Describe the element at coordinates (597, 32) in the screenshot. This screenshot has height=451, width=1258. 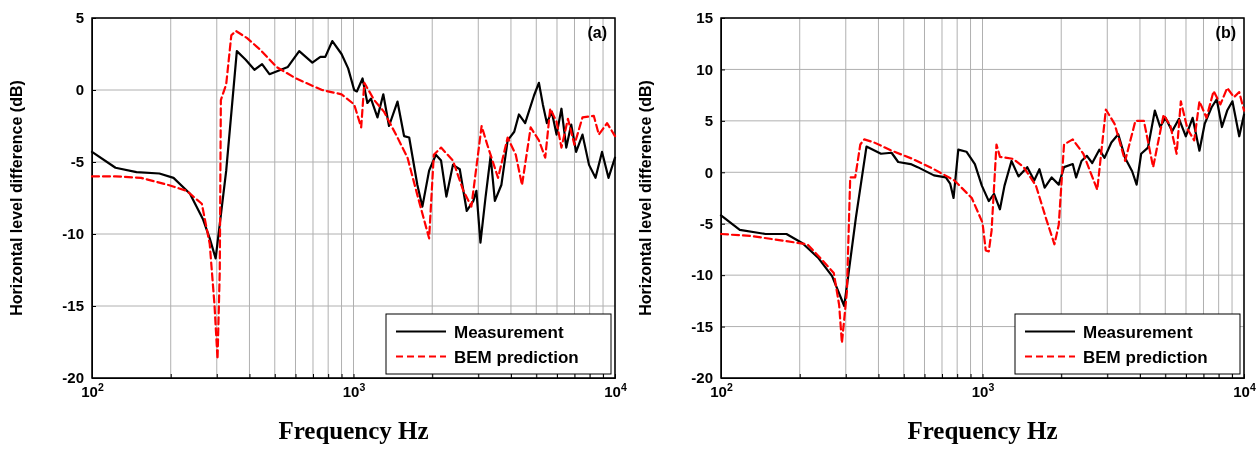
I see `annotation: (a)` at that location.